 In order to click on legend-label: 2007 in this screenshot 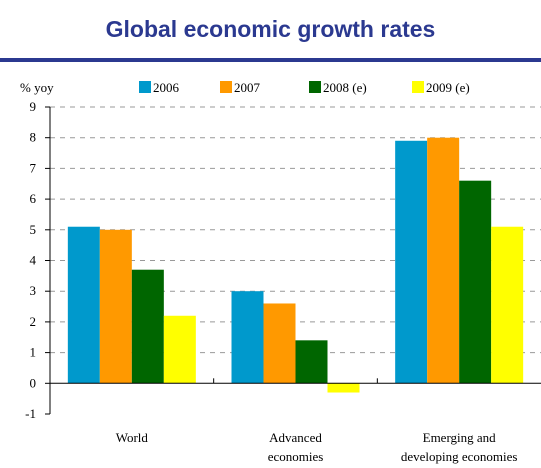, I will do `click(247, 87)`.